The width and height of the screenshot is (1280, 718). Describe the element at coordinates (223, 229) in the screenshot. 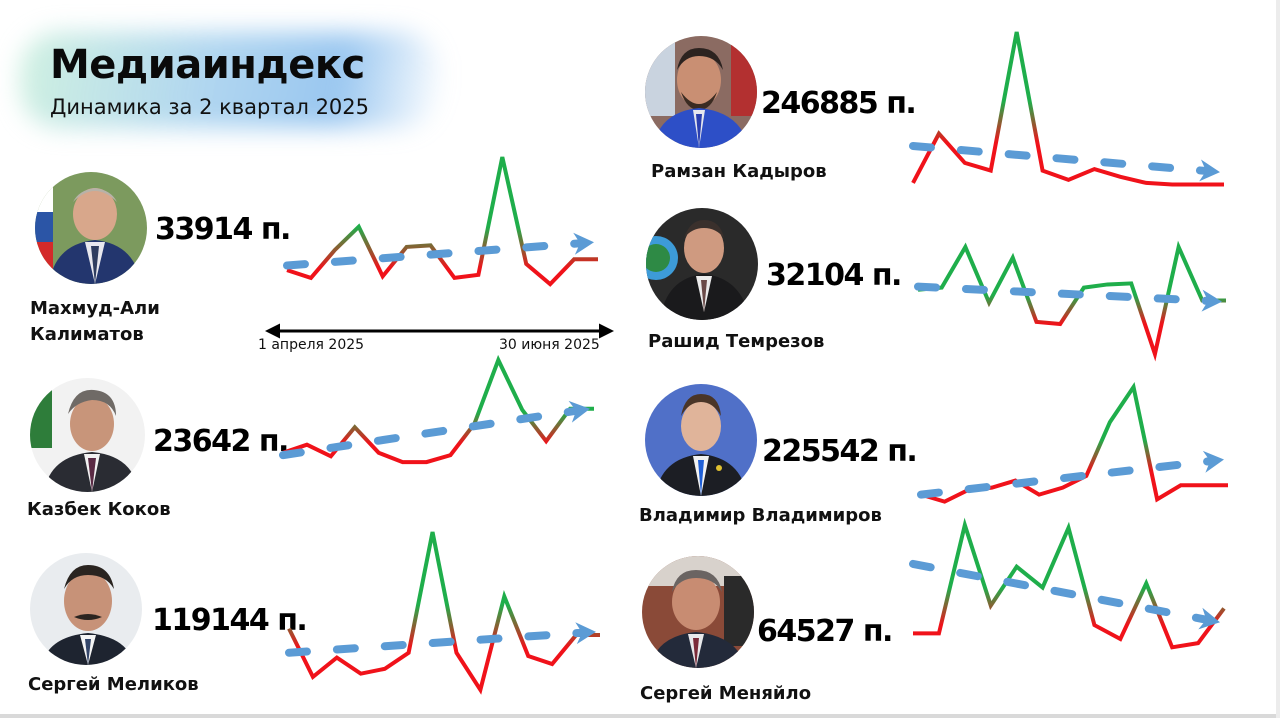

I see `score-kalimatov: 33914 п.` at that location.